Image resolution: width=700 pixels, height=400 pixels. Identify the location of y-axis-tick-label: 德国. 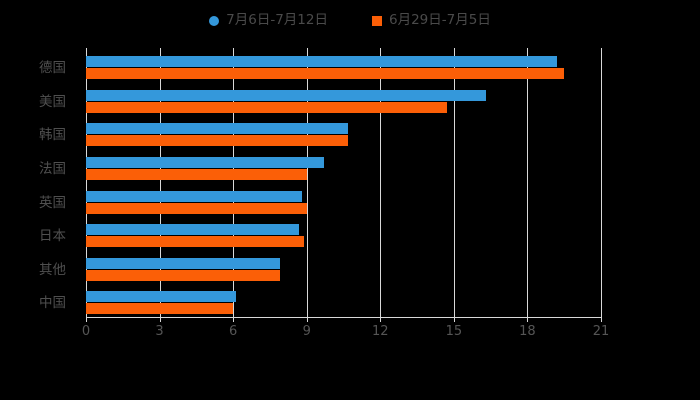
(52, 68).